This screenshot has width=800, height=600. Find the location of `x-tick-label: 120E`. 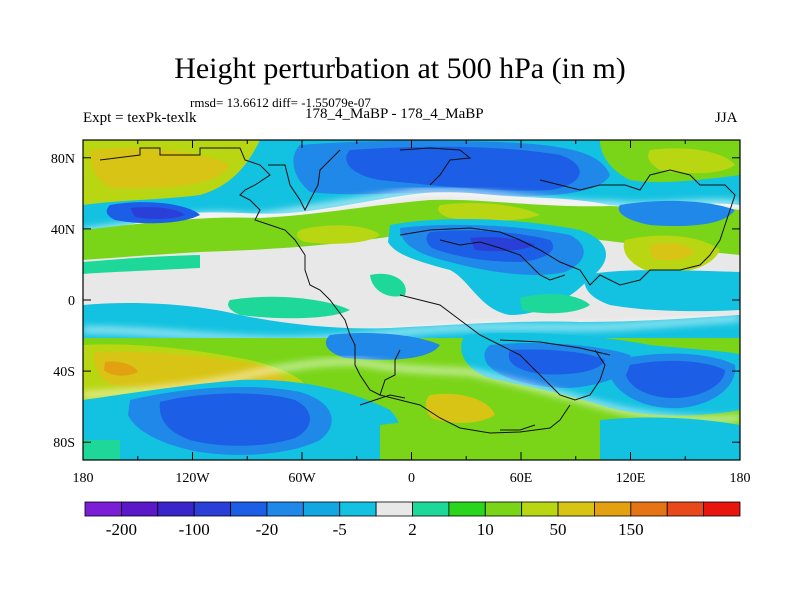

x-tick-label: 120E is located at coordinates (631, 478).